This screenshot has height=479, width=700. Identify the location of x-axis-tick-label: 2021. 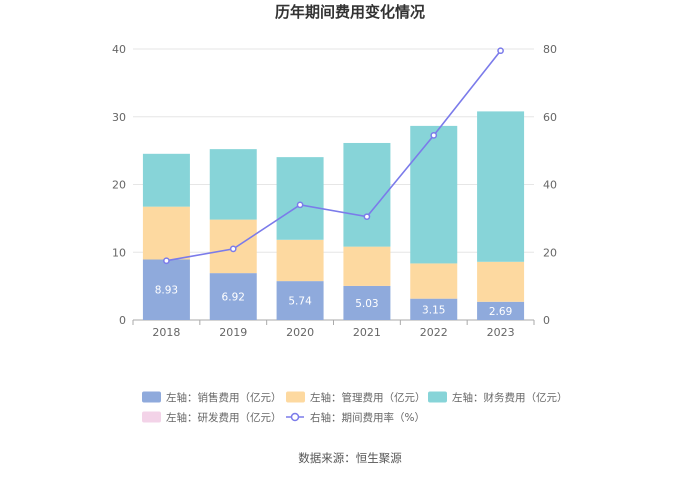
(367, 332).